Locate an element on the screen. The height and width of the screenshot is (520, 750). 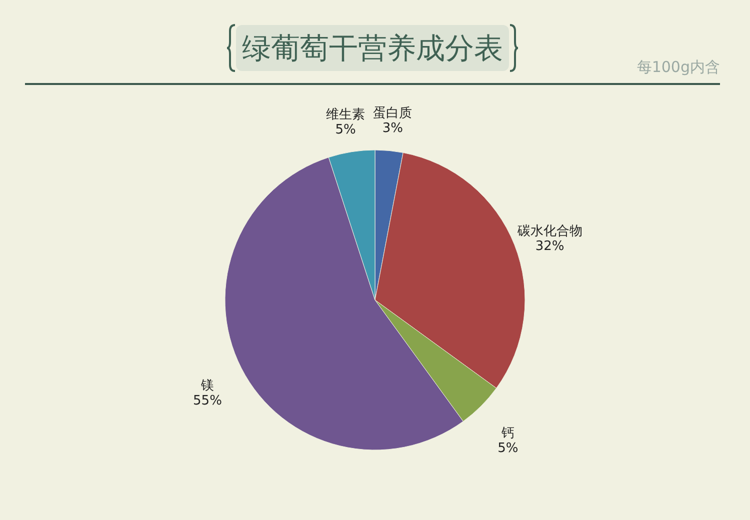
slice-label: 钙 is located at coordinates (507, 433).